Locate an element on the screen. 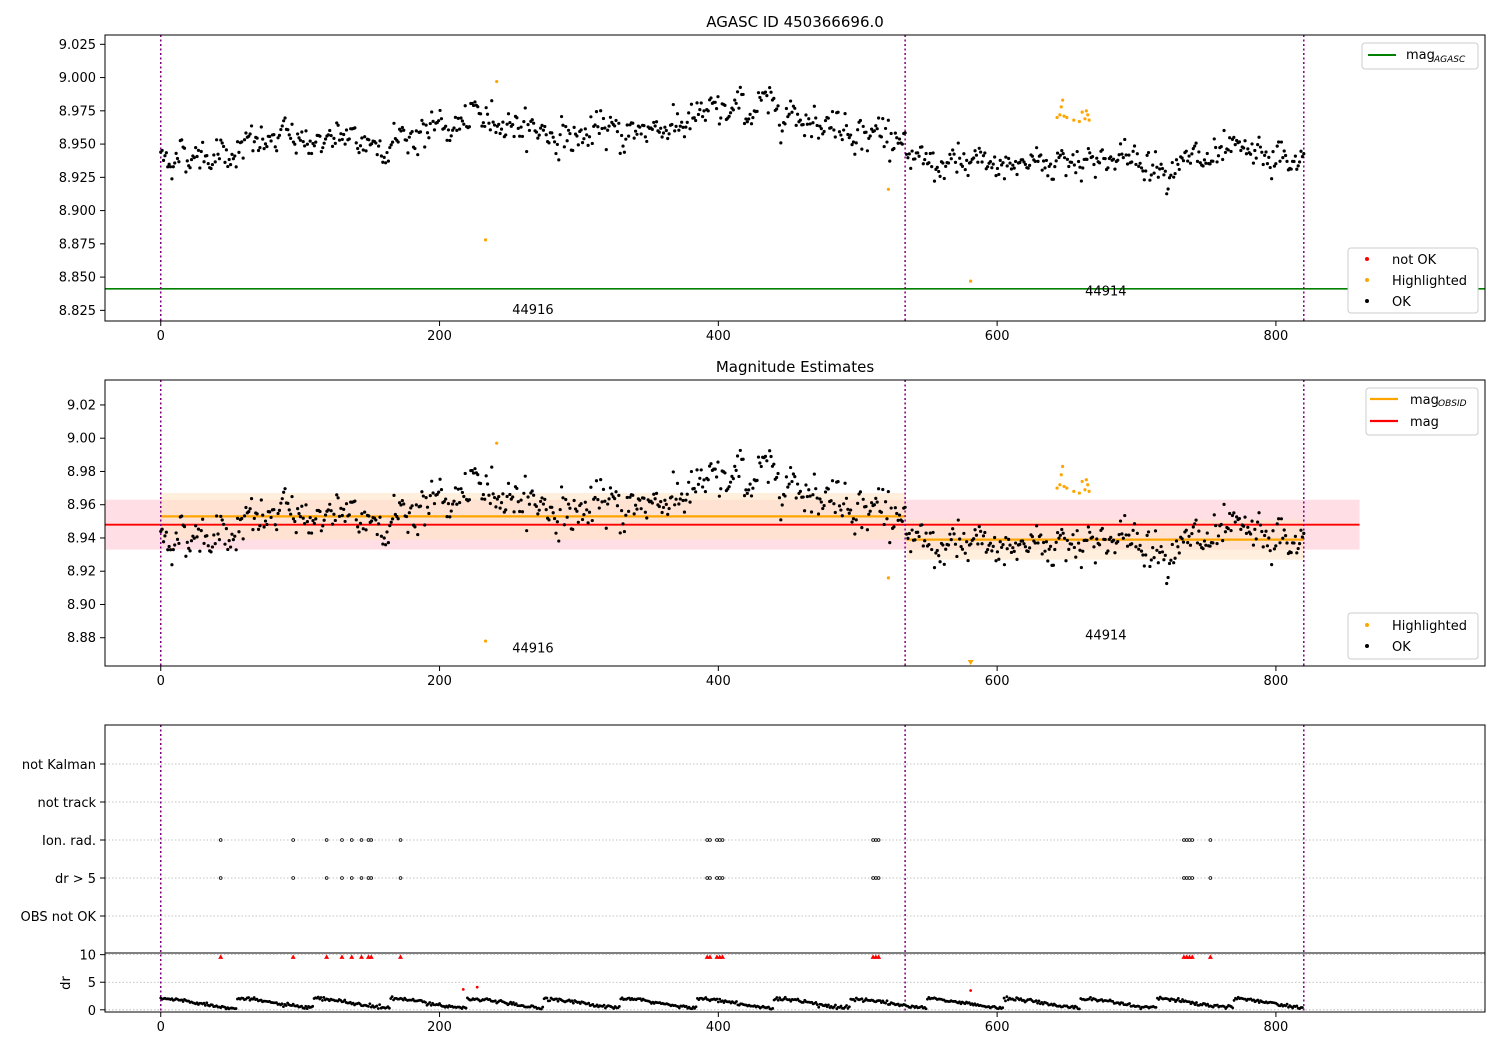 Image resolution: width=1500 pixels, height=1054 pixels. estimates-xtick-label: 600 is located at coordinates (997, 681).